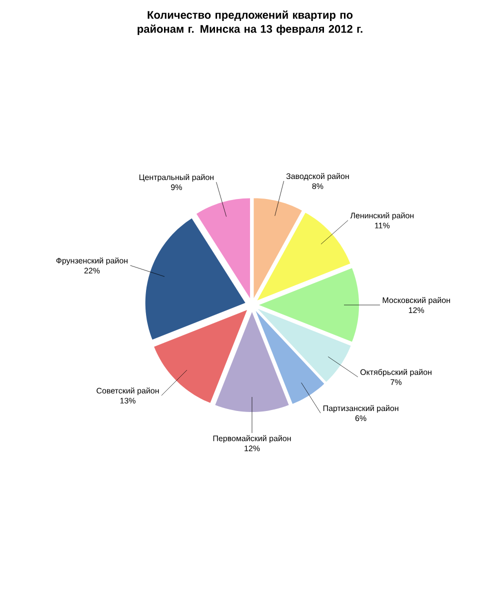 This screenshot has width=500, height=595. Describe the element at coordinates (396, 372) in the screenshot. I see `slice-label: Октябрьский район` at that location.